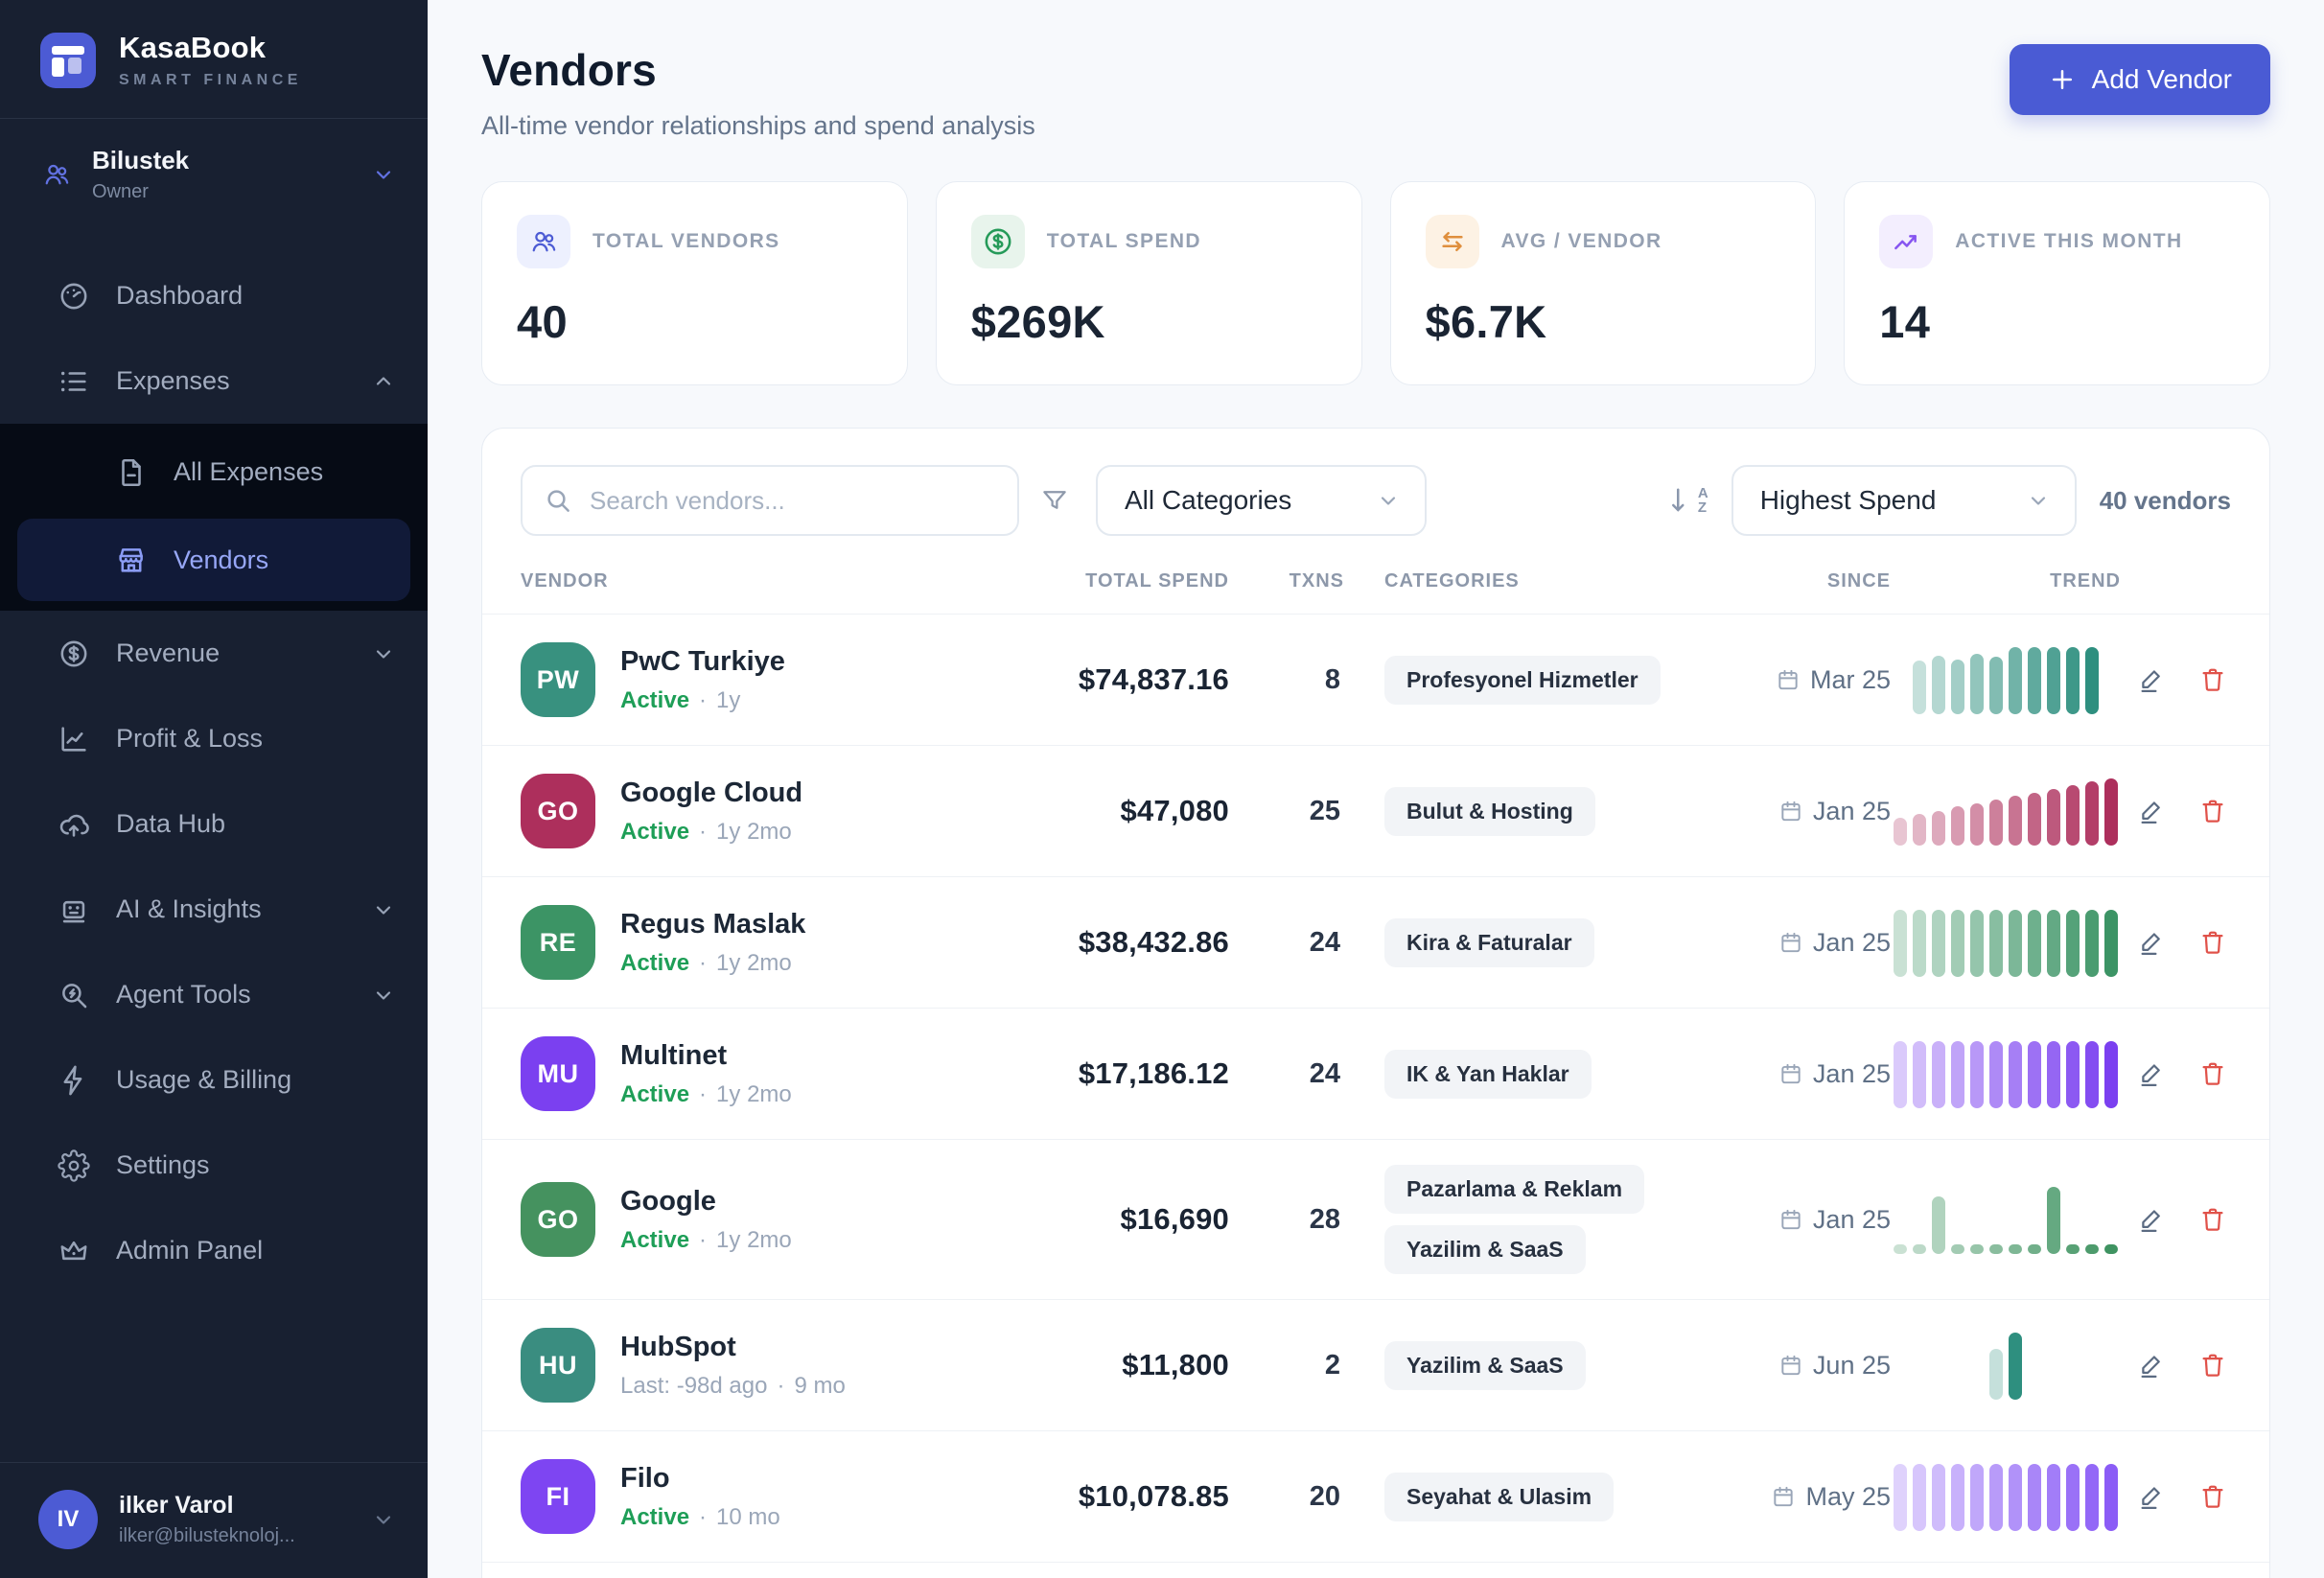 Image resolution: width=2324 pixels, height=1578 pixels. Describe the element at coordinates (180, 296) in the screenshot. I see `sidebar-item-label: Dashboard` at that location.